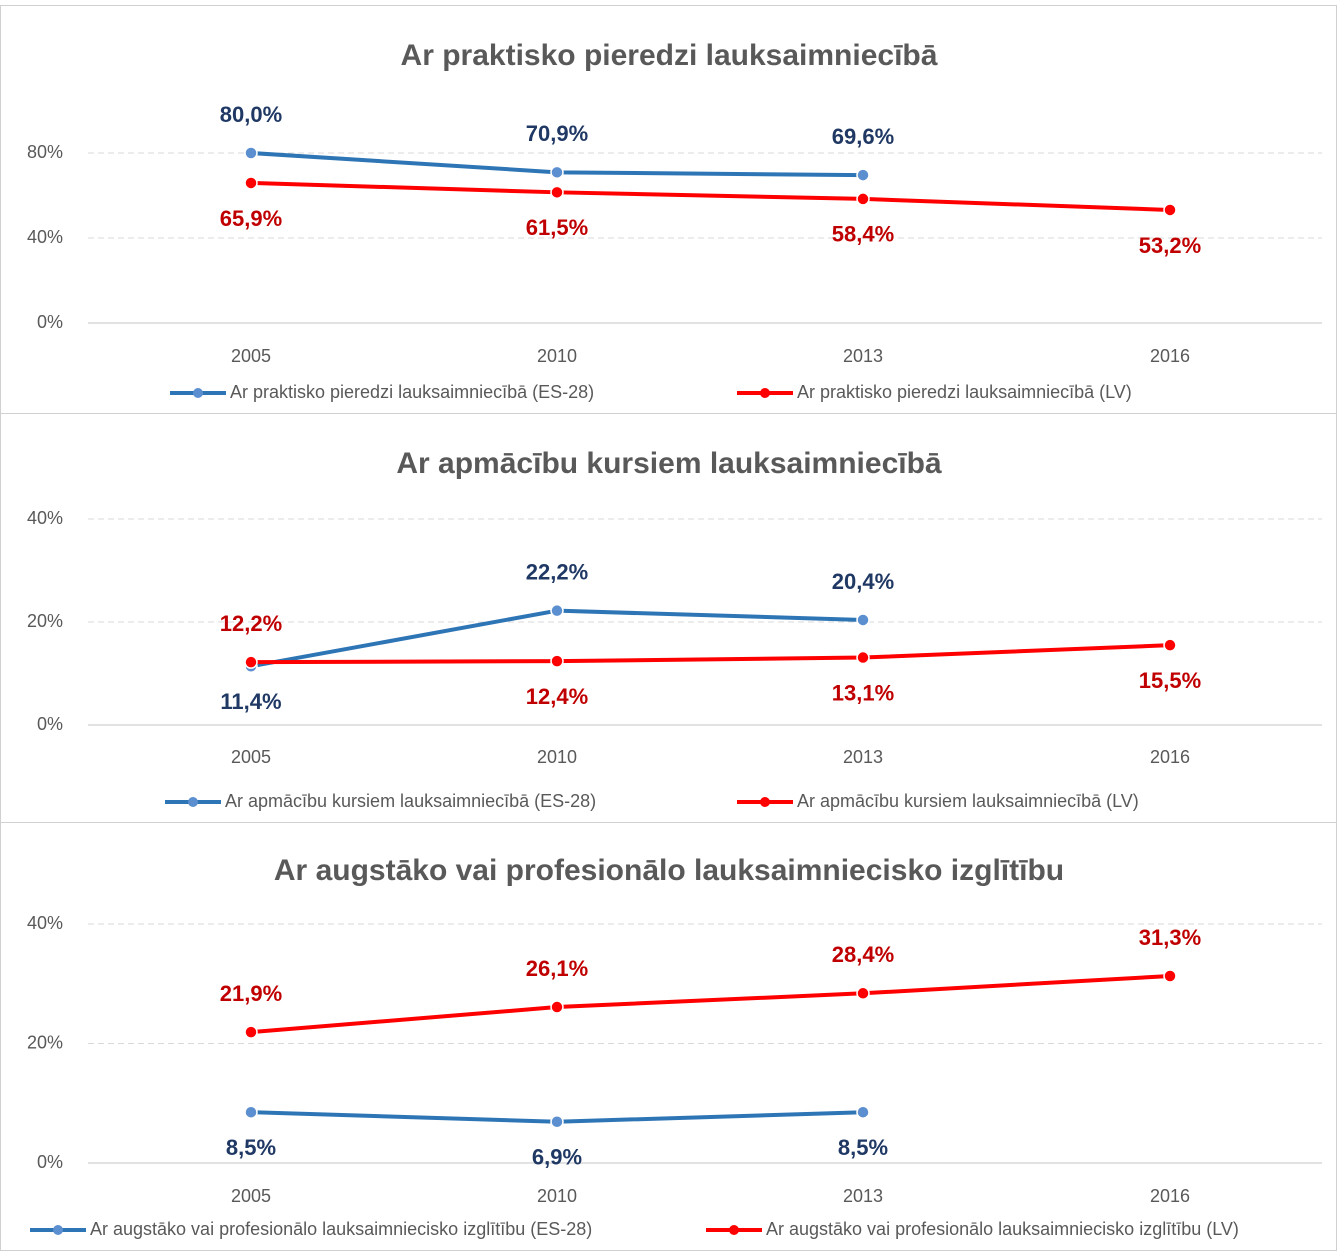 This screenshot has width=1338, height=1251. I want to click on data-label: 20,4%, so click(863, 581).